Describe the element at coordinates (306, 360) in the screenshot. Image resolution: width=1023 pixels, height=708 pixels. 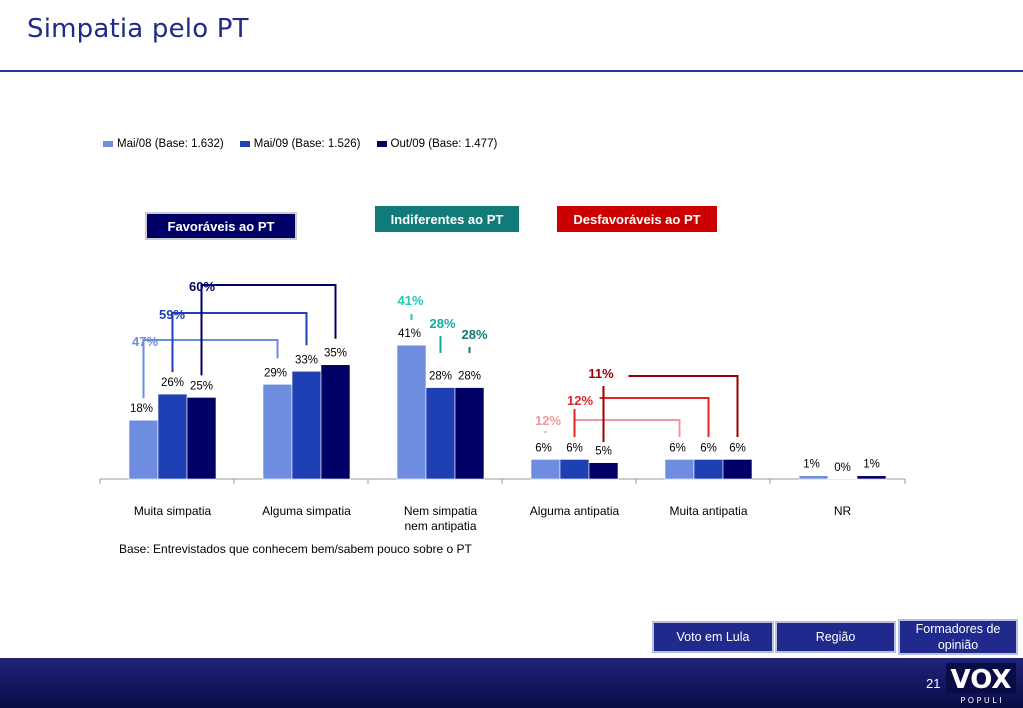
I see `bar-value-label: 33%` at that location.